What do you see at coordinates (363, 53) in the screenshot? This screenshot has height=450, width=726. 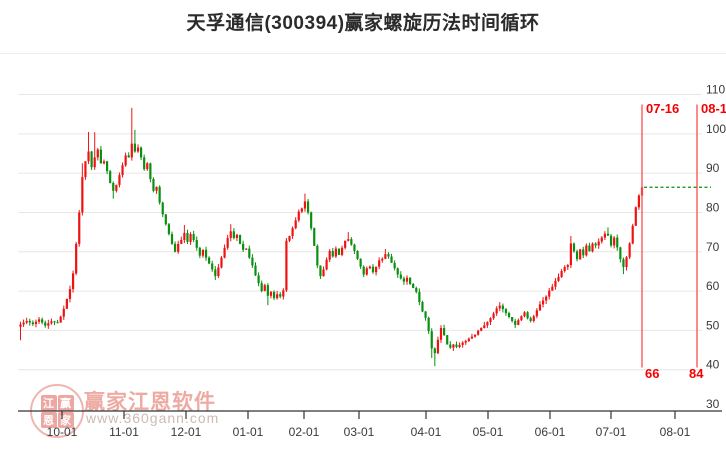 I see `title-divider` at bounding box center [363, 53].